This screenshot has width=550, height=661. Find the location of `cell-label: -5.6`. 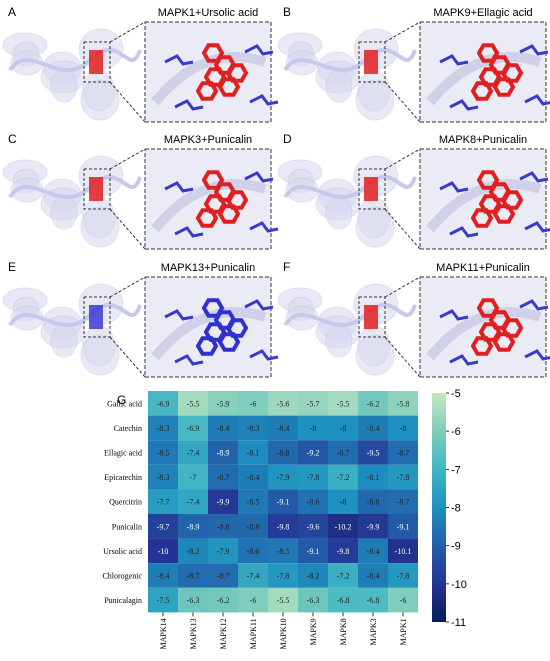

cell-label: -5.6 is located at coordinates (283, 403).